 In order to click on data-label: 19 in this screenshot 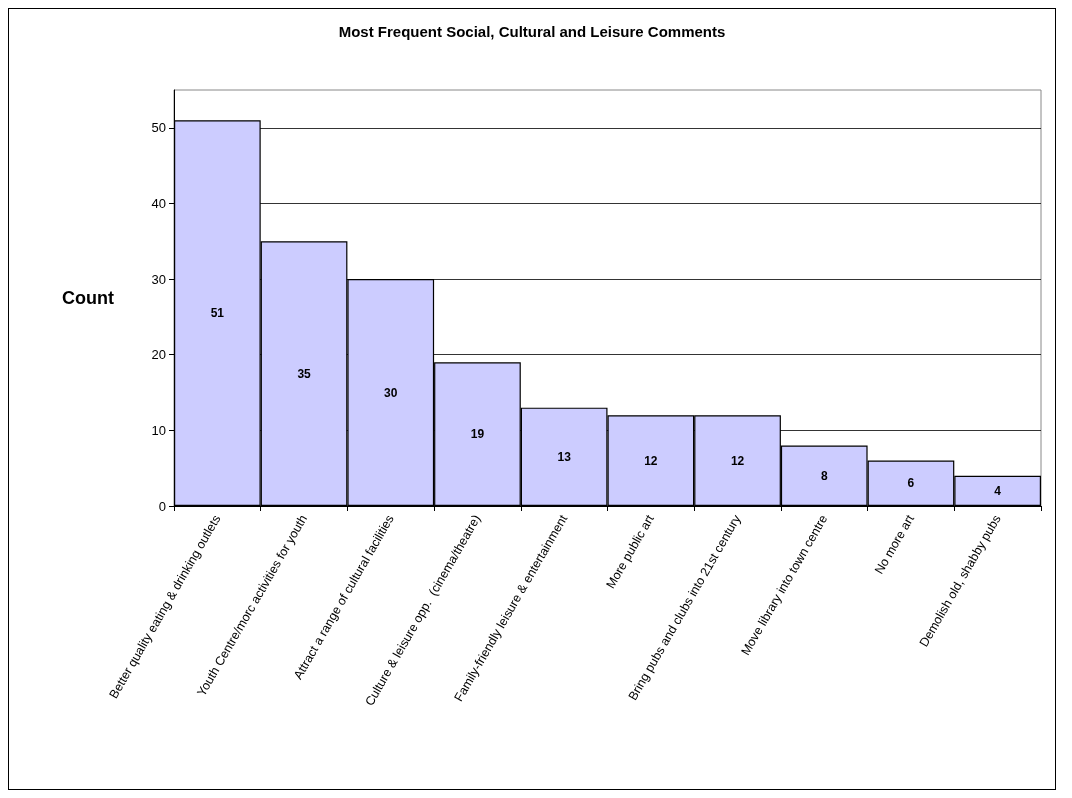, I will do `click(477, 434)`.